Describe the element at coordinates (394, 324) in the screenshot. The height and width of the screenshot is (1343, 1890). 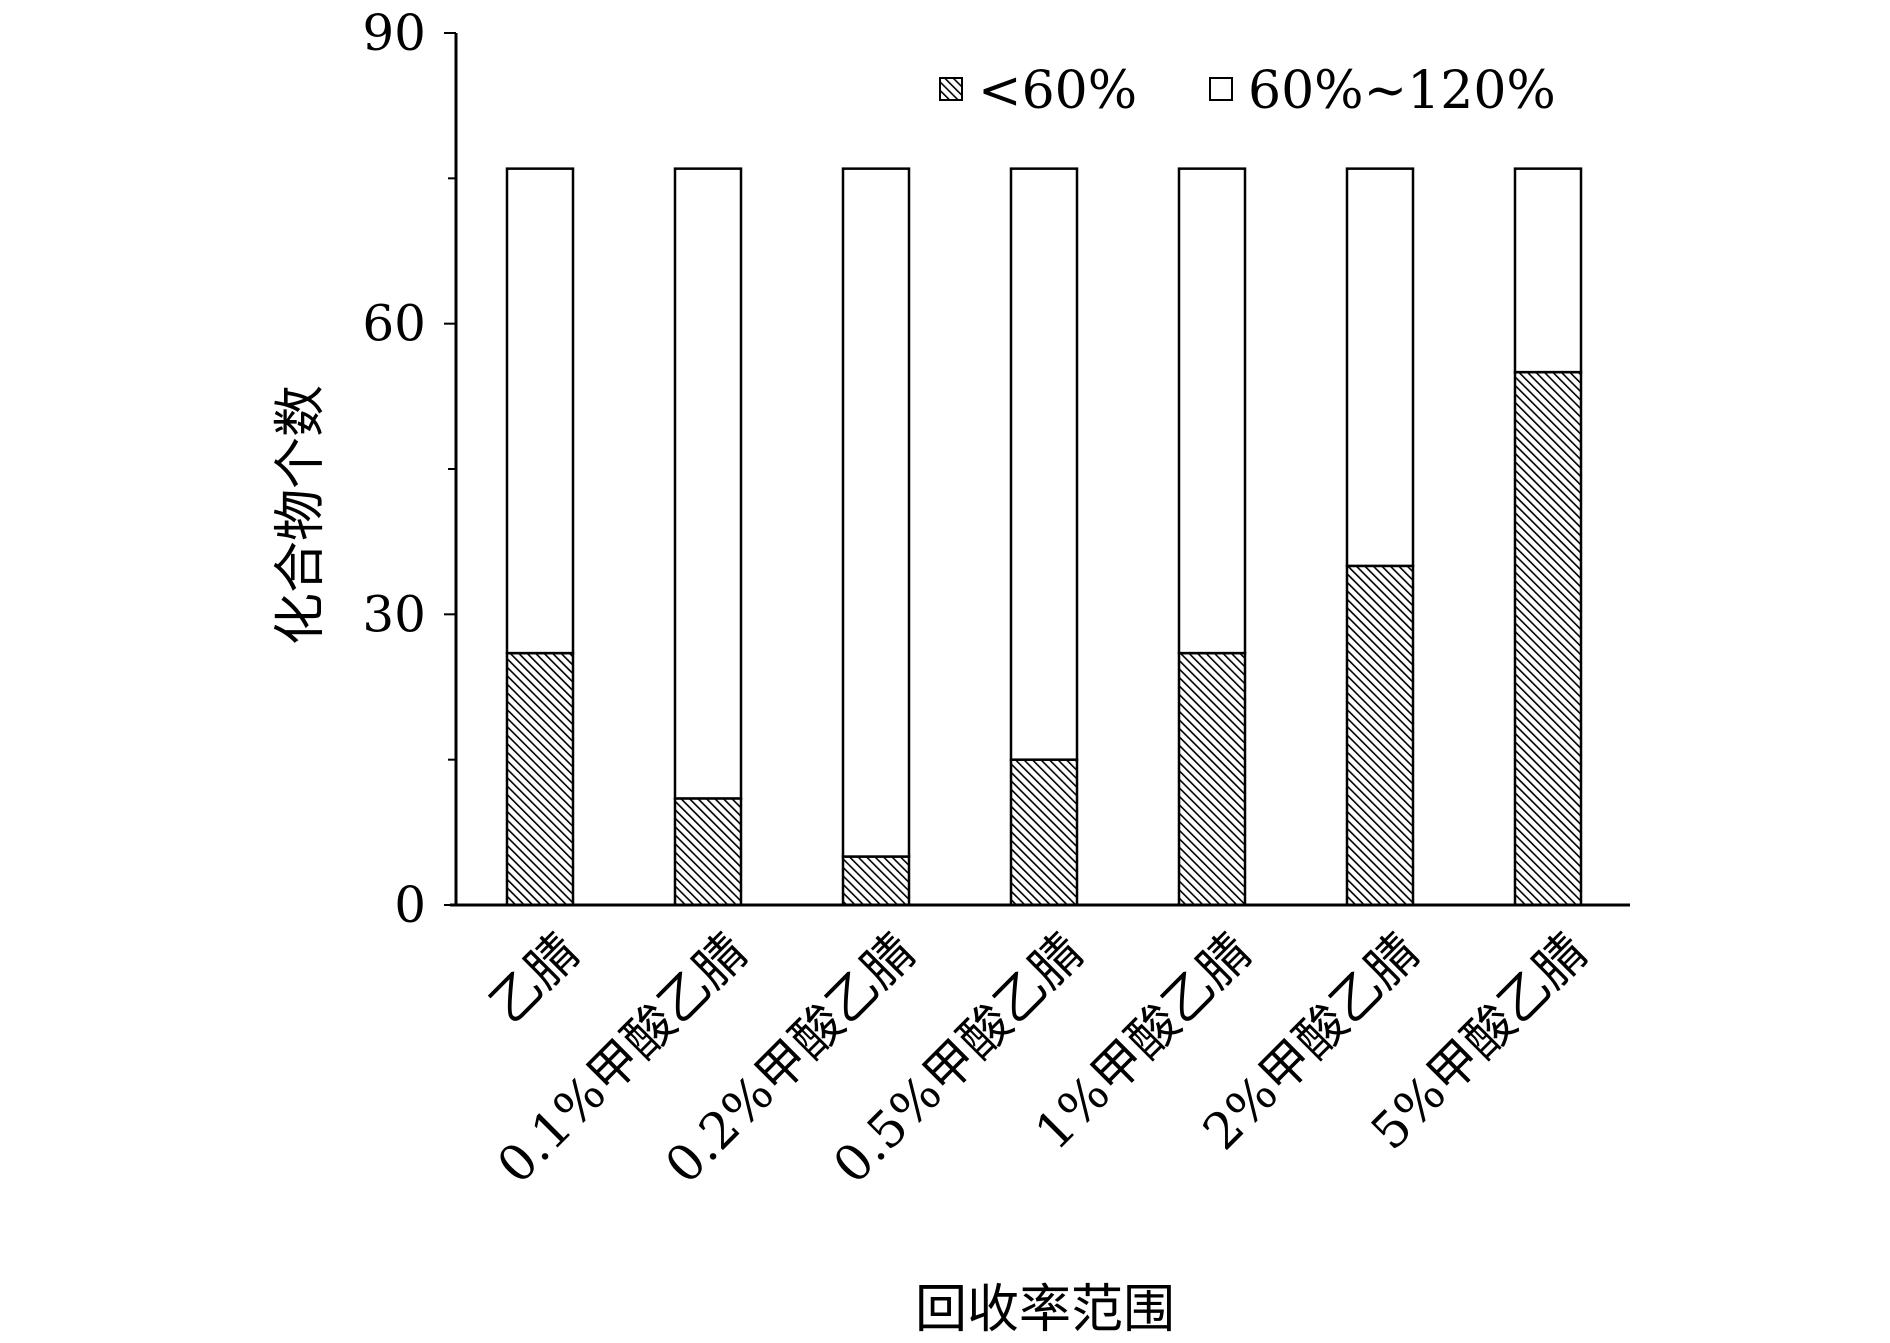
I see `y-tick-label: 60` at that location.